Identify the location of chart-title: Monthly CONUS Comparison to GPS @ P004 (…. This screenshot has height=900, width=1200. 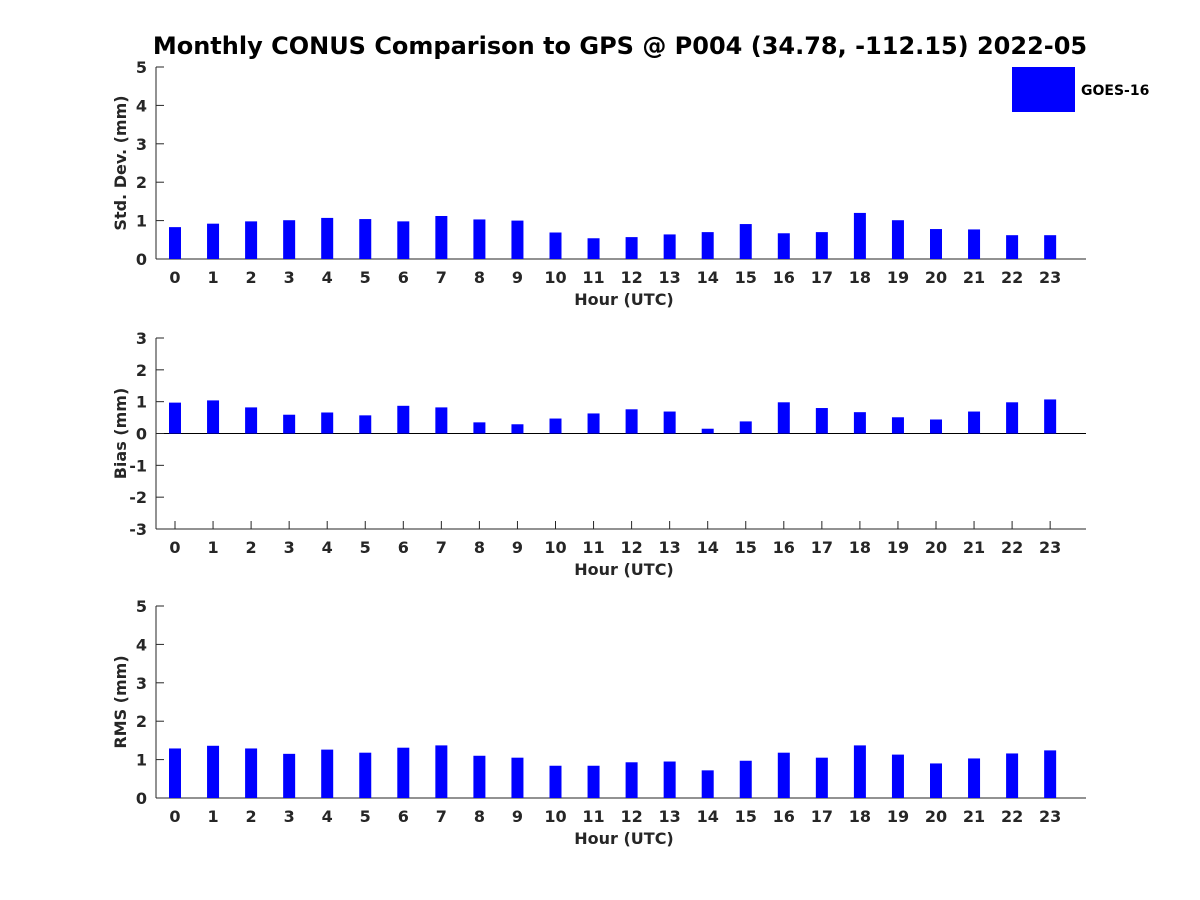
(620, 46).